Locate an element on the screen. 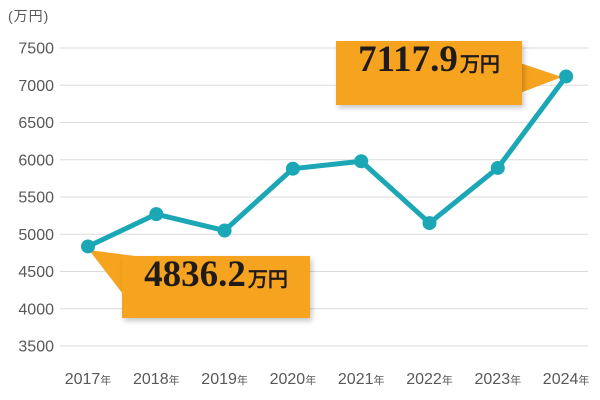 The height and width of the screenshot is (400, 600). y-tick-label: 7000 is located at coordinates (36, 86).